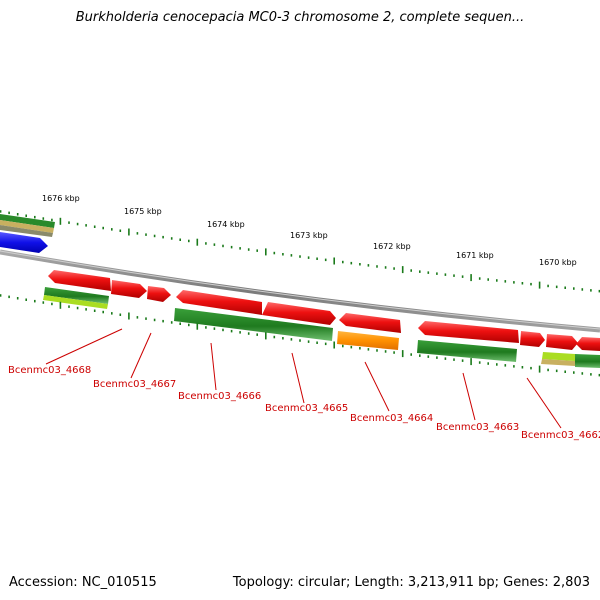 This screenshot has width=600, height=600. Describe the element at coordinates (75, 302) in the screenshot. I see `gene-reverse-1-lime` at that location.